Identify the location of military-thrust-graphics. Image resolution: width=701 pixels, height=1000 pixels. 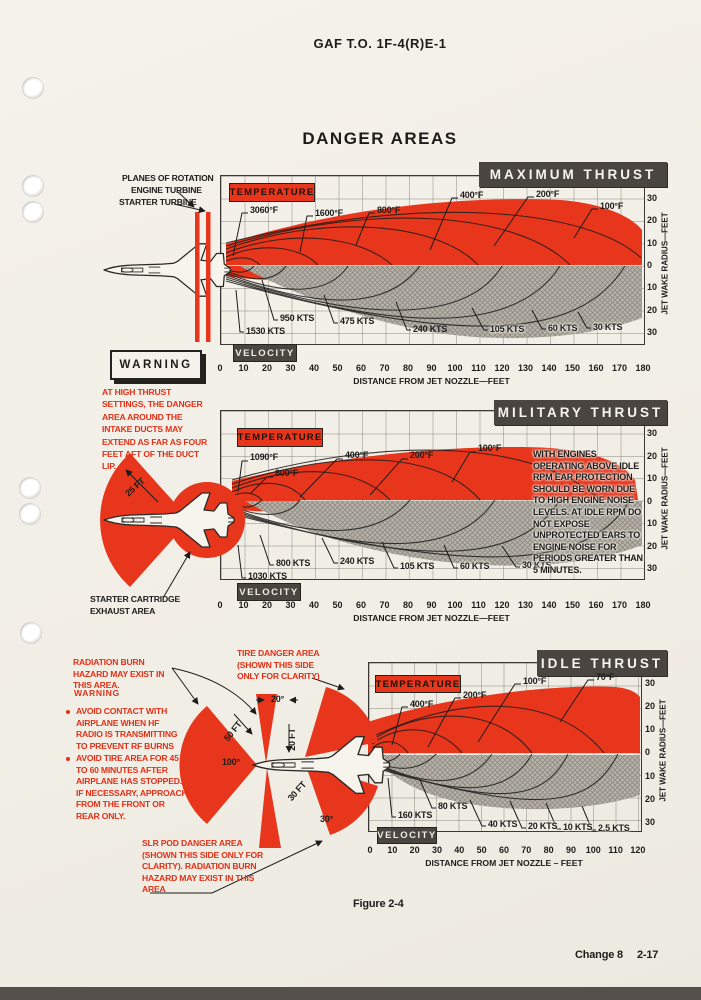
(371, 523).